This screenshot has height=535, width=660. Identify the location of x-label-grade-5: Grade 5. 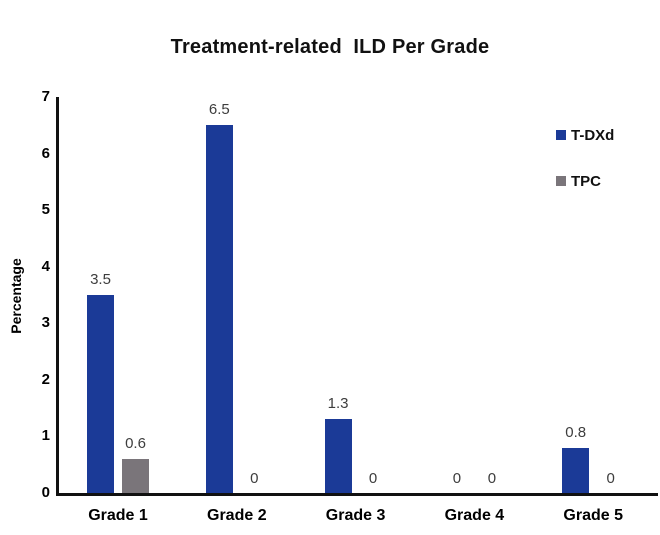
(593, 515).